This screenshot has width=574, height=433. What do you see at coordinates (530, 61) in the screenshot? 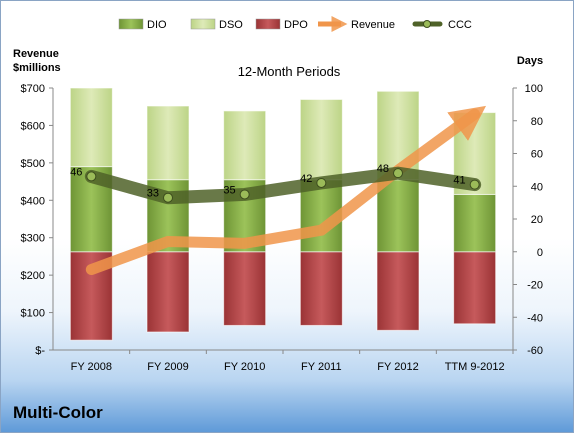
I see `right-axis-label: Days` at bounding box center [530, 61].